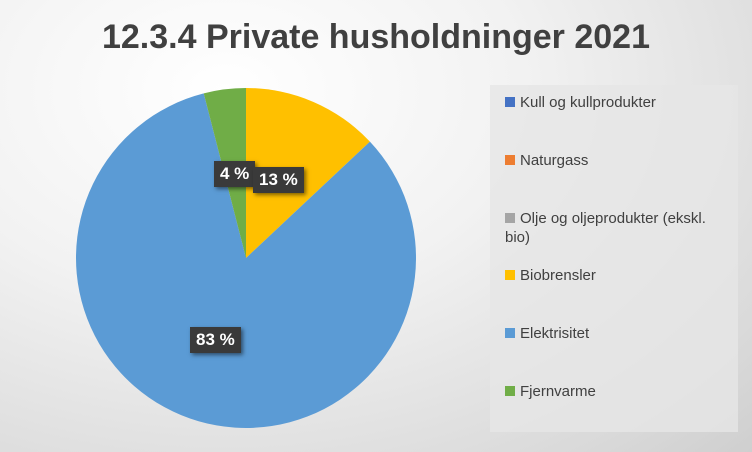  I want to click on legend-label: Olje og oljeprodukter (ekskl. bio), so click(605, 228).